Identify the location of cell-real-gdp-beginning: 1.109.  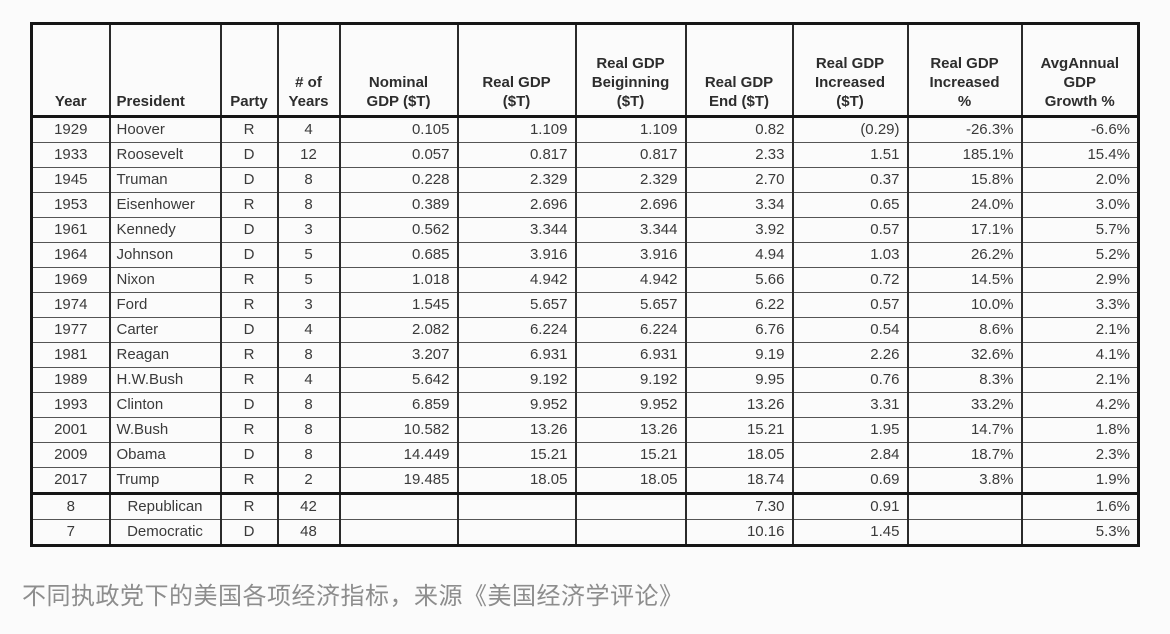
(630, 129).